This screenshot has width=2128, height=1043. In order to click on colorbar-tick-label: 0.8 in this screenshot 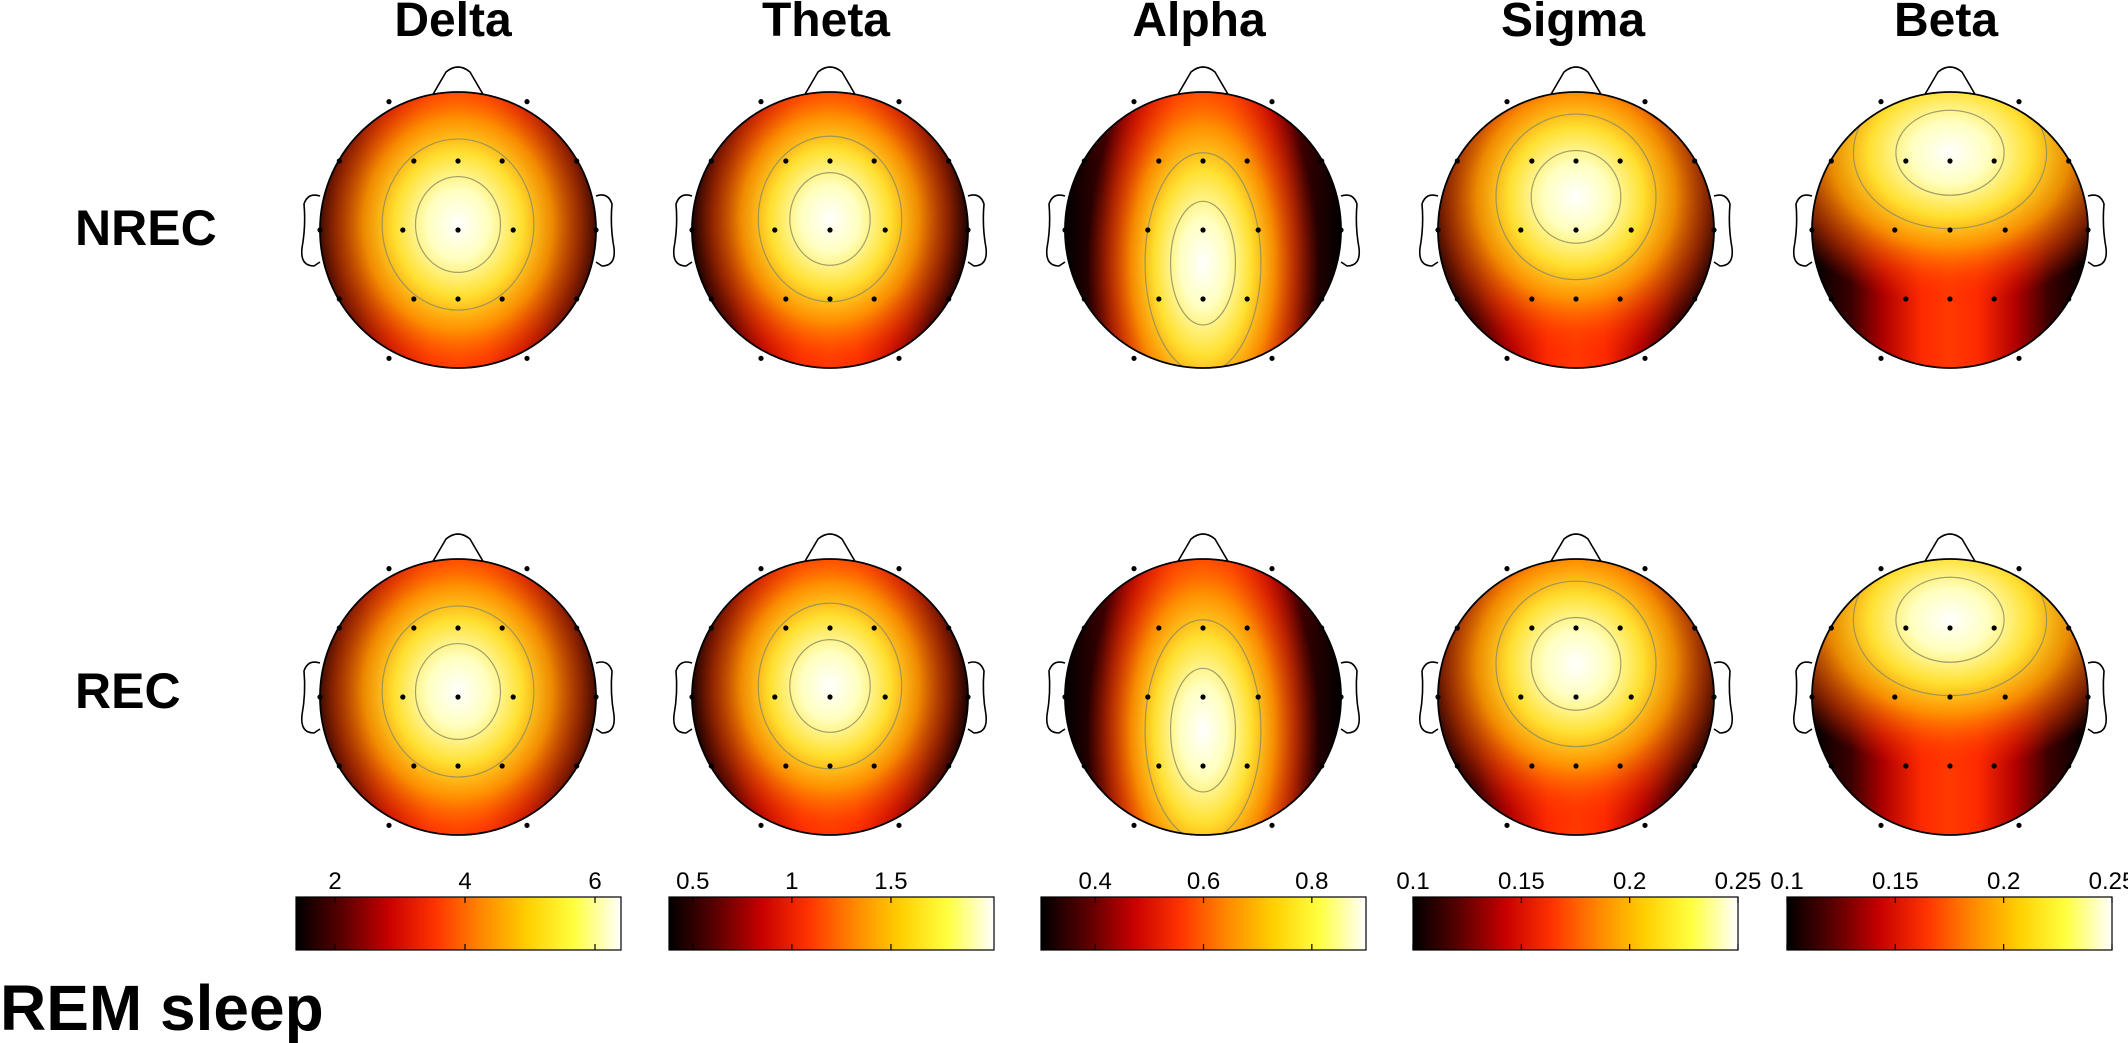, I will do `click(1311, 881)`.